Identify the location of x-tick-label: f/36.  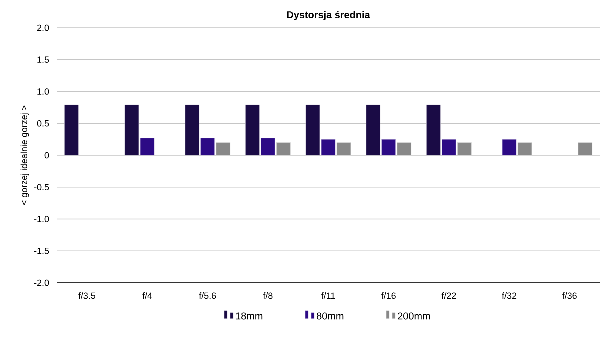
(569, 296).